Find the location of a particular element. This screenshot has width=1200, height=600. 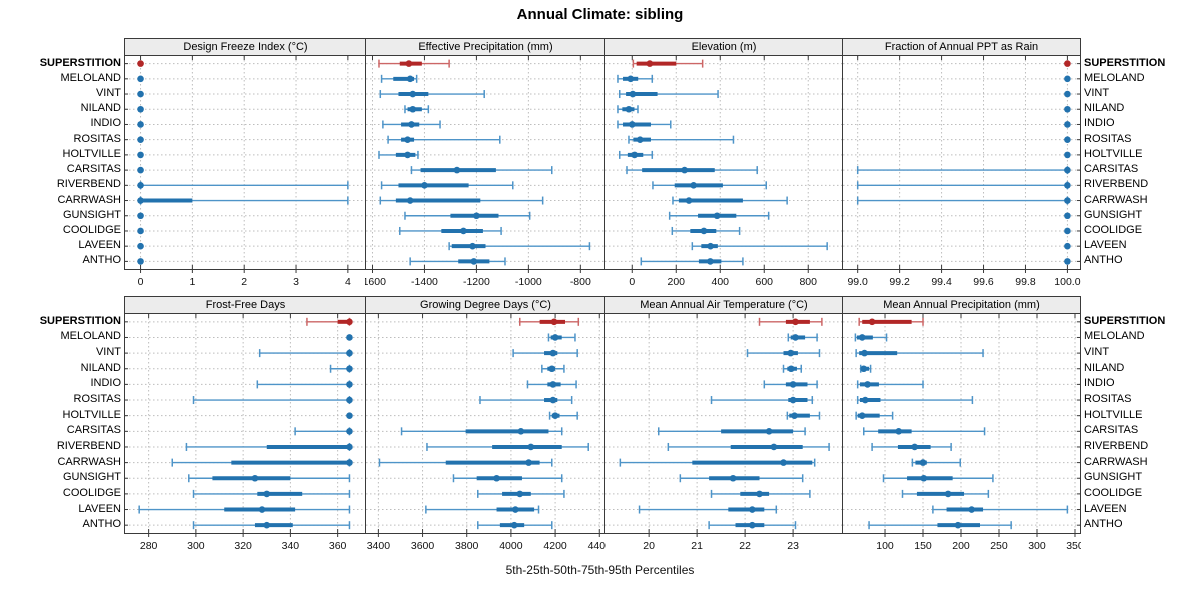

x-tick-label: 3400 is located at coordinates (379, 546).